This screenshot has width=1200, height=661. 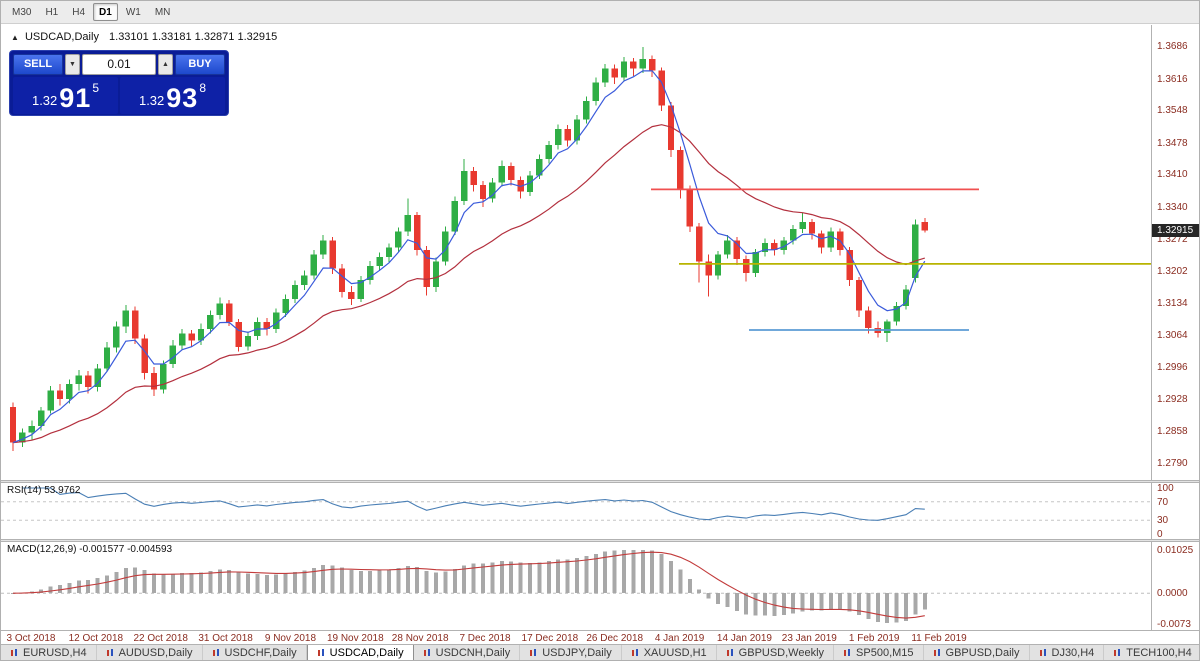 I want to click on buy-price-big-digits: 93, so click(x=182, y=98).